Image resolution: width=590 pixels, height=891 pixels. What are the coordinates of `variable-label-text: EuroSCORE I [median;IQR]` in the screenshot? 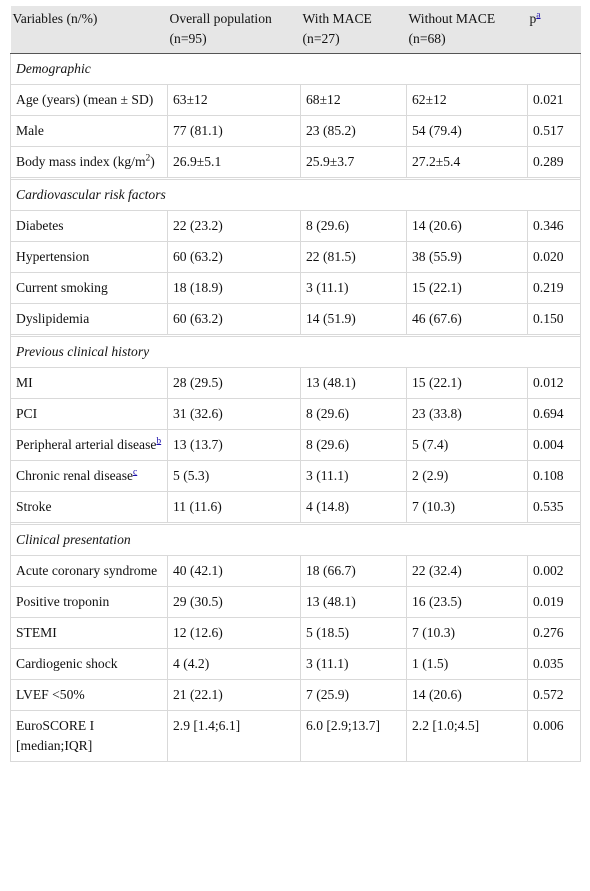 It's located at (55, 735).